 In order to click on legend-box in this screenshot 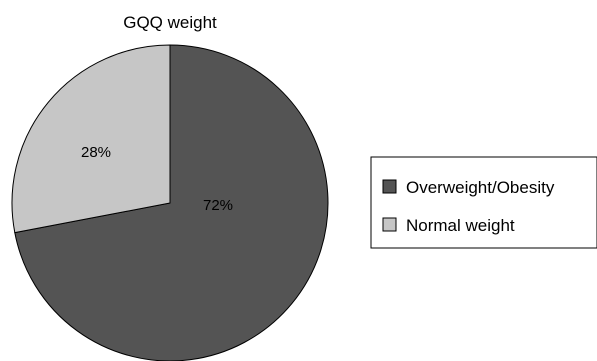, I will do `click(483, 202)`.